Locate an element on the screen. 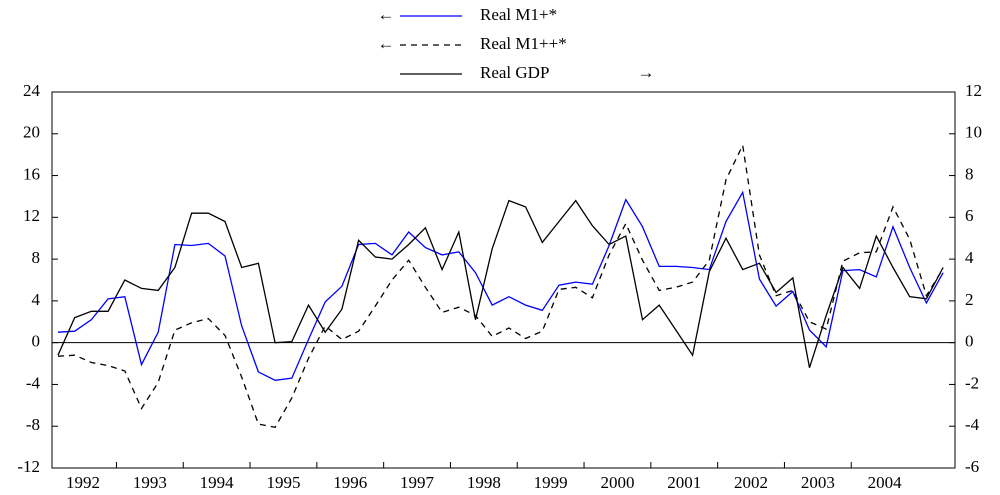 The width and height of the screenshot is (1000, 495). y2-tick-label: 4 is located at coordinates (969, 257).